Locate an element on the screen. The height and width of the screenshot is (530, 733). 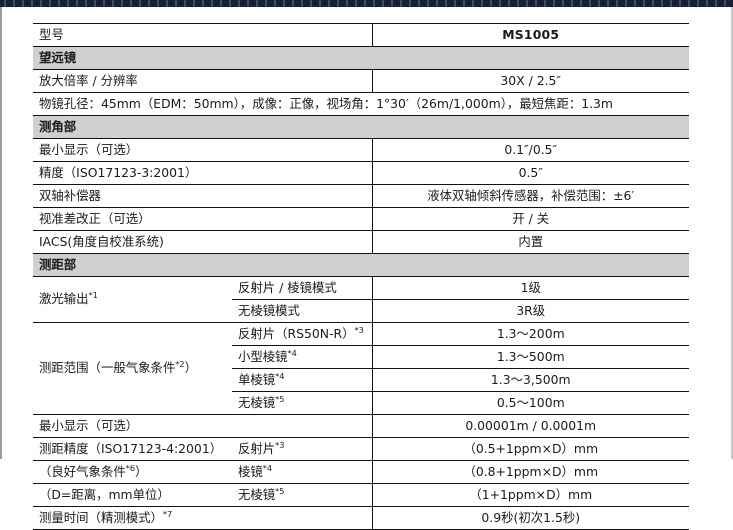
cell-dist-acc-sub-1: 反射片*3 is located at coordinates (302, 449).